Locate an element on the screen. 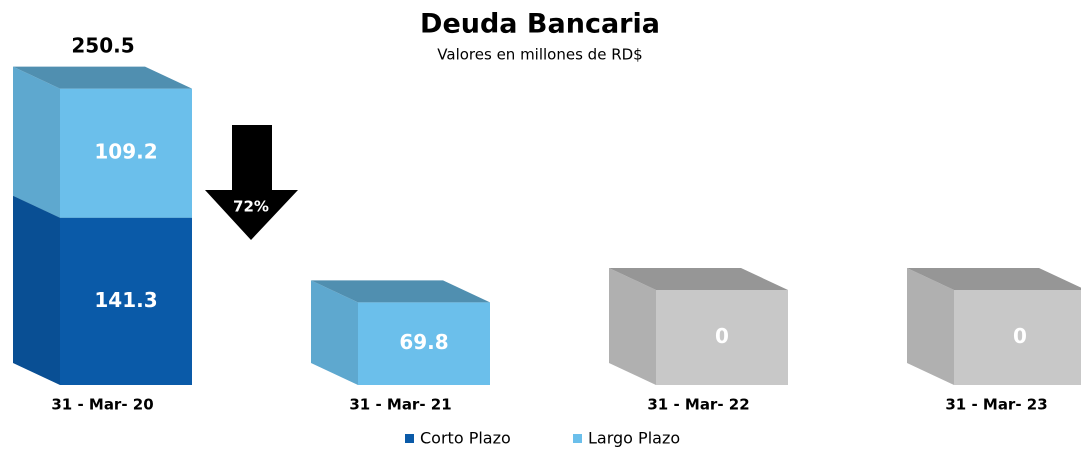  chart-title: Deuda Bancaria is located at coordinates (540, 24).